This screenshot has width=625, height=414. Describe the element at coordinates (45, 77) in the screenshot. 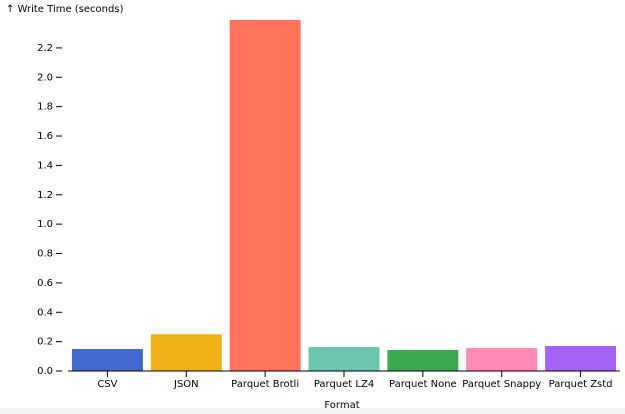

I see `y-tick-label: 2.0` at that location.